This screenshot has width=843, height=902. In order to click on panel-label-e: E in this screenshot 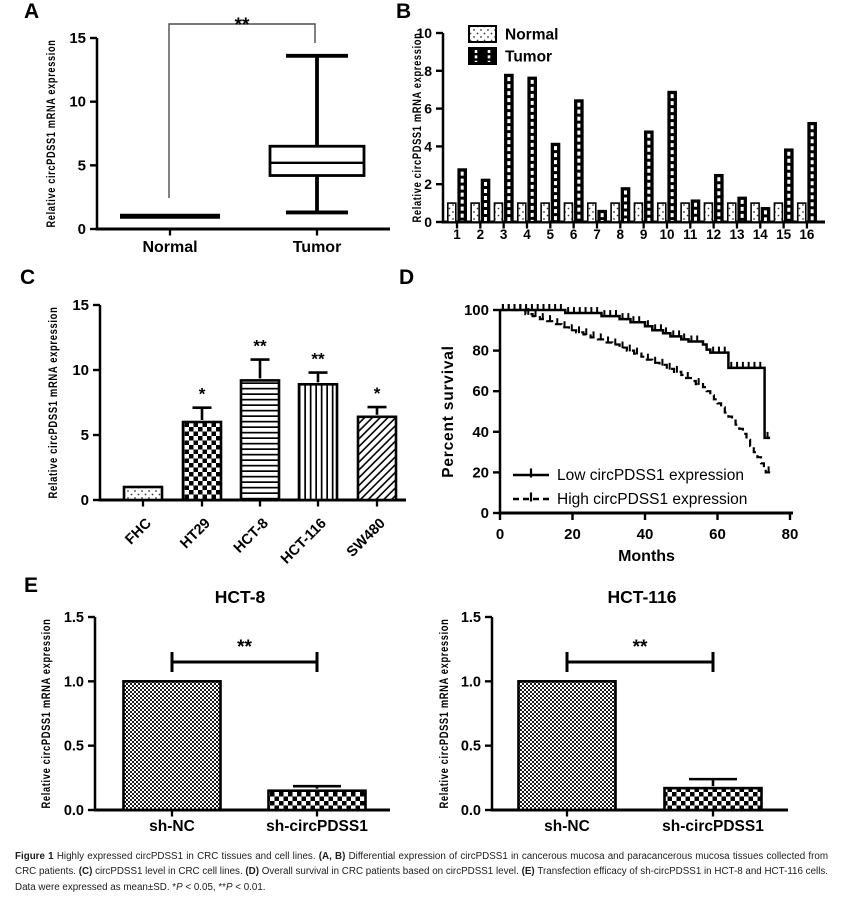, I will do `click(31, 585)`.